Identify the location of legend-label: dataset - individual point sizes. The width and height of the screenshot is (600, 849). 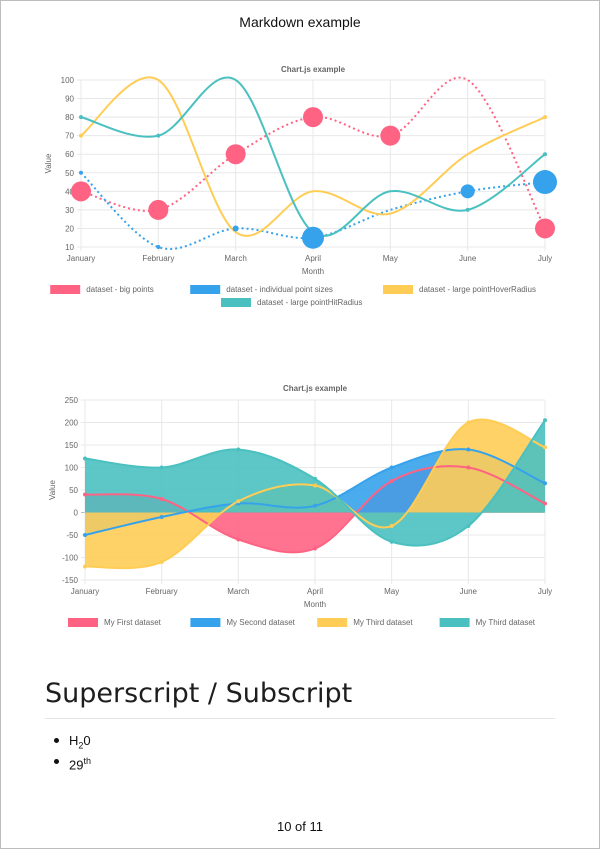
(279, 289).